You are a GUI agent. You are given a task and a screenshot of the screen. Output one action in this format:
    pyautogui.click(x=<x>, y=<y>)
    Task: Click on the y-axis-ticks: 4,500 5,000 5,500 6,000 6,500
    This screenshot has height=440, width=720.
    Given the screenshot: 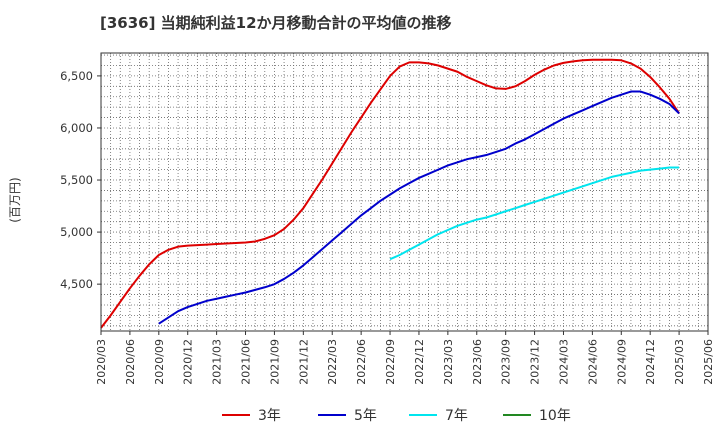 What is the action you would take?
    pyautogui.click(x=80, y=180)
    